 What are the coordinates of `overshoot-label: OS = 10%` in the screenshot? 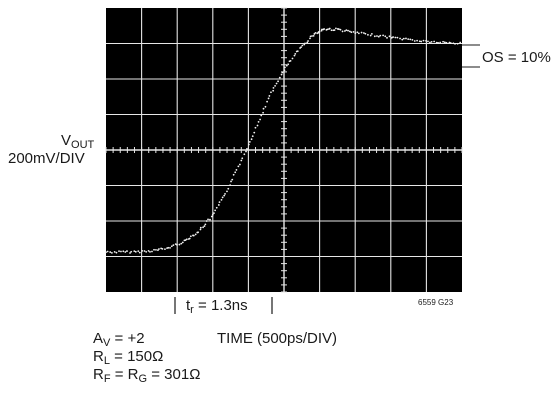 It's located at (516, 57).